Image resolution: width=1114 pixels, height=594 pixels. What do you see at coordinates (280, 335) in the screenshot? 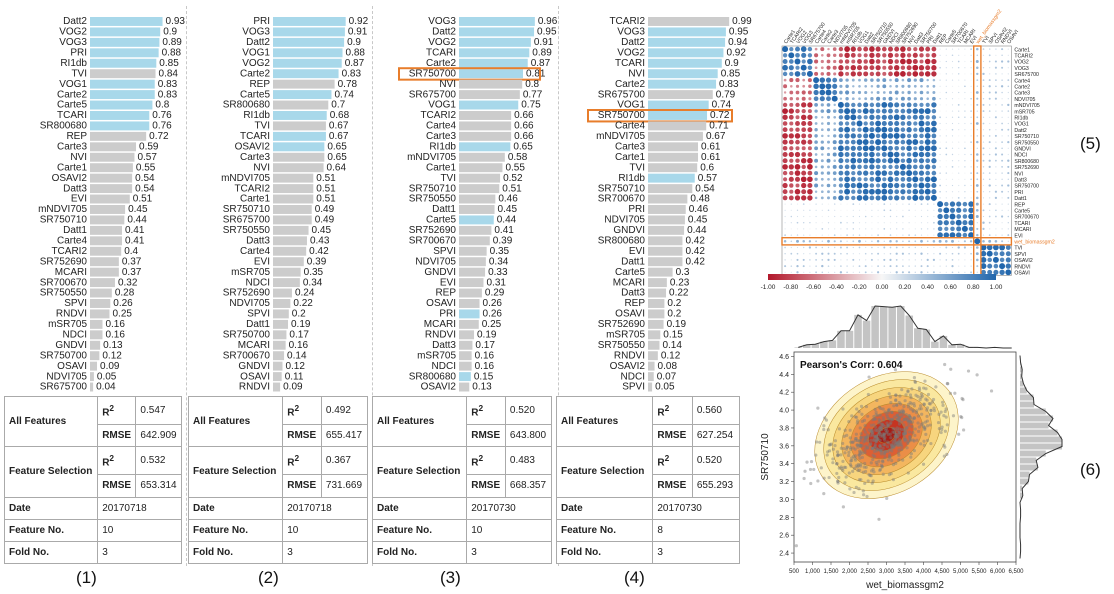
I see `bar-SR750700` at bounding box center [280, 335].